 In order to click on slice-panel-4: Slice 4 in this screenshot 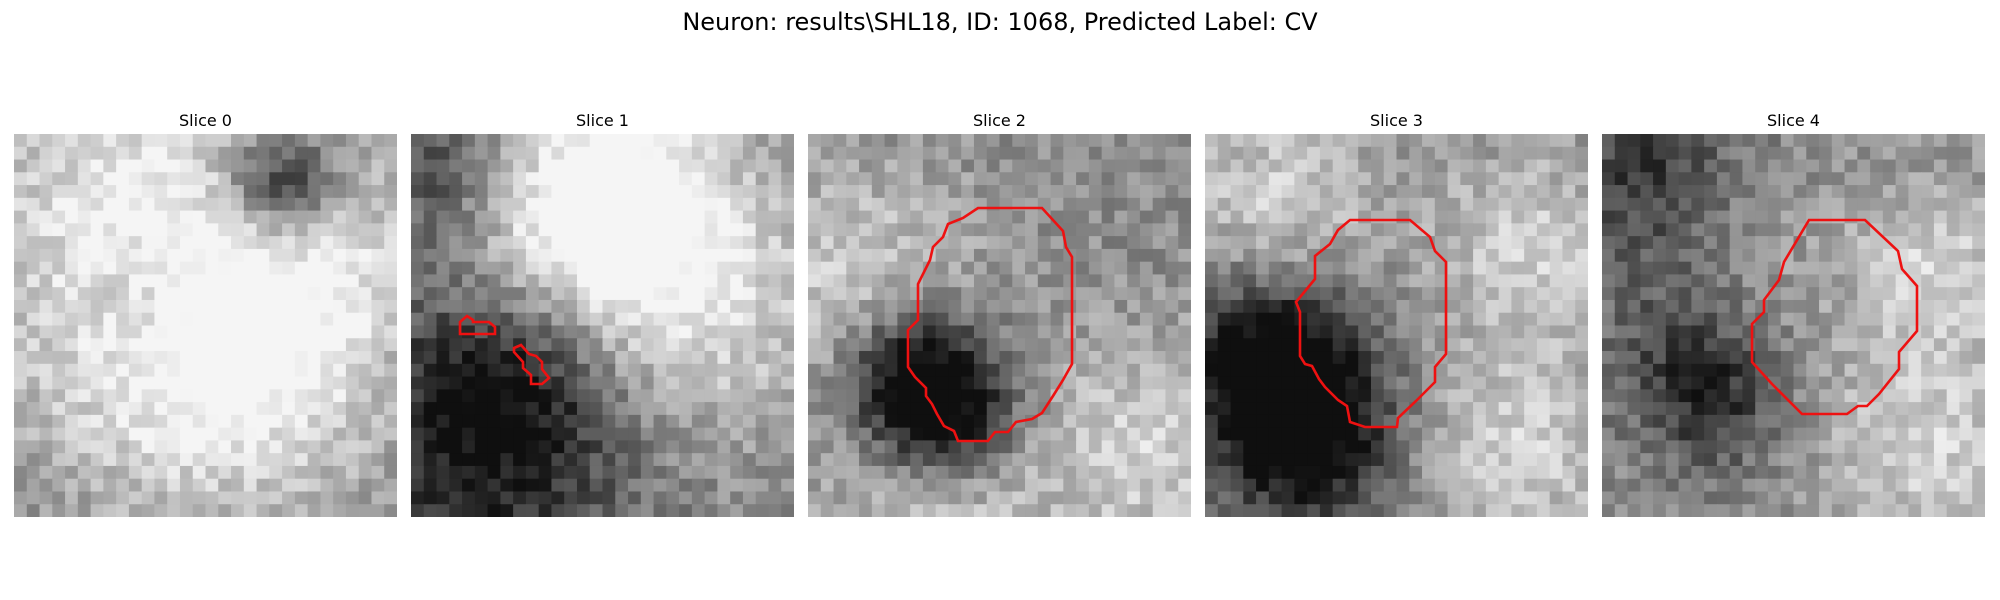, I will do `click(1793, 312)`.